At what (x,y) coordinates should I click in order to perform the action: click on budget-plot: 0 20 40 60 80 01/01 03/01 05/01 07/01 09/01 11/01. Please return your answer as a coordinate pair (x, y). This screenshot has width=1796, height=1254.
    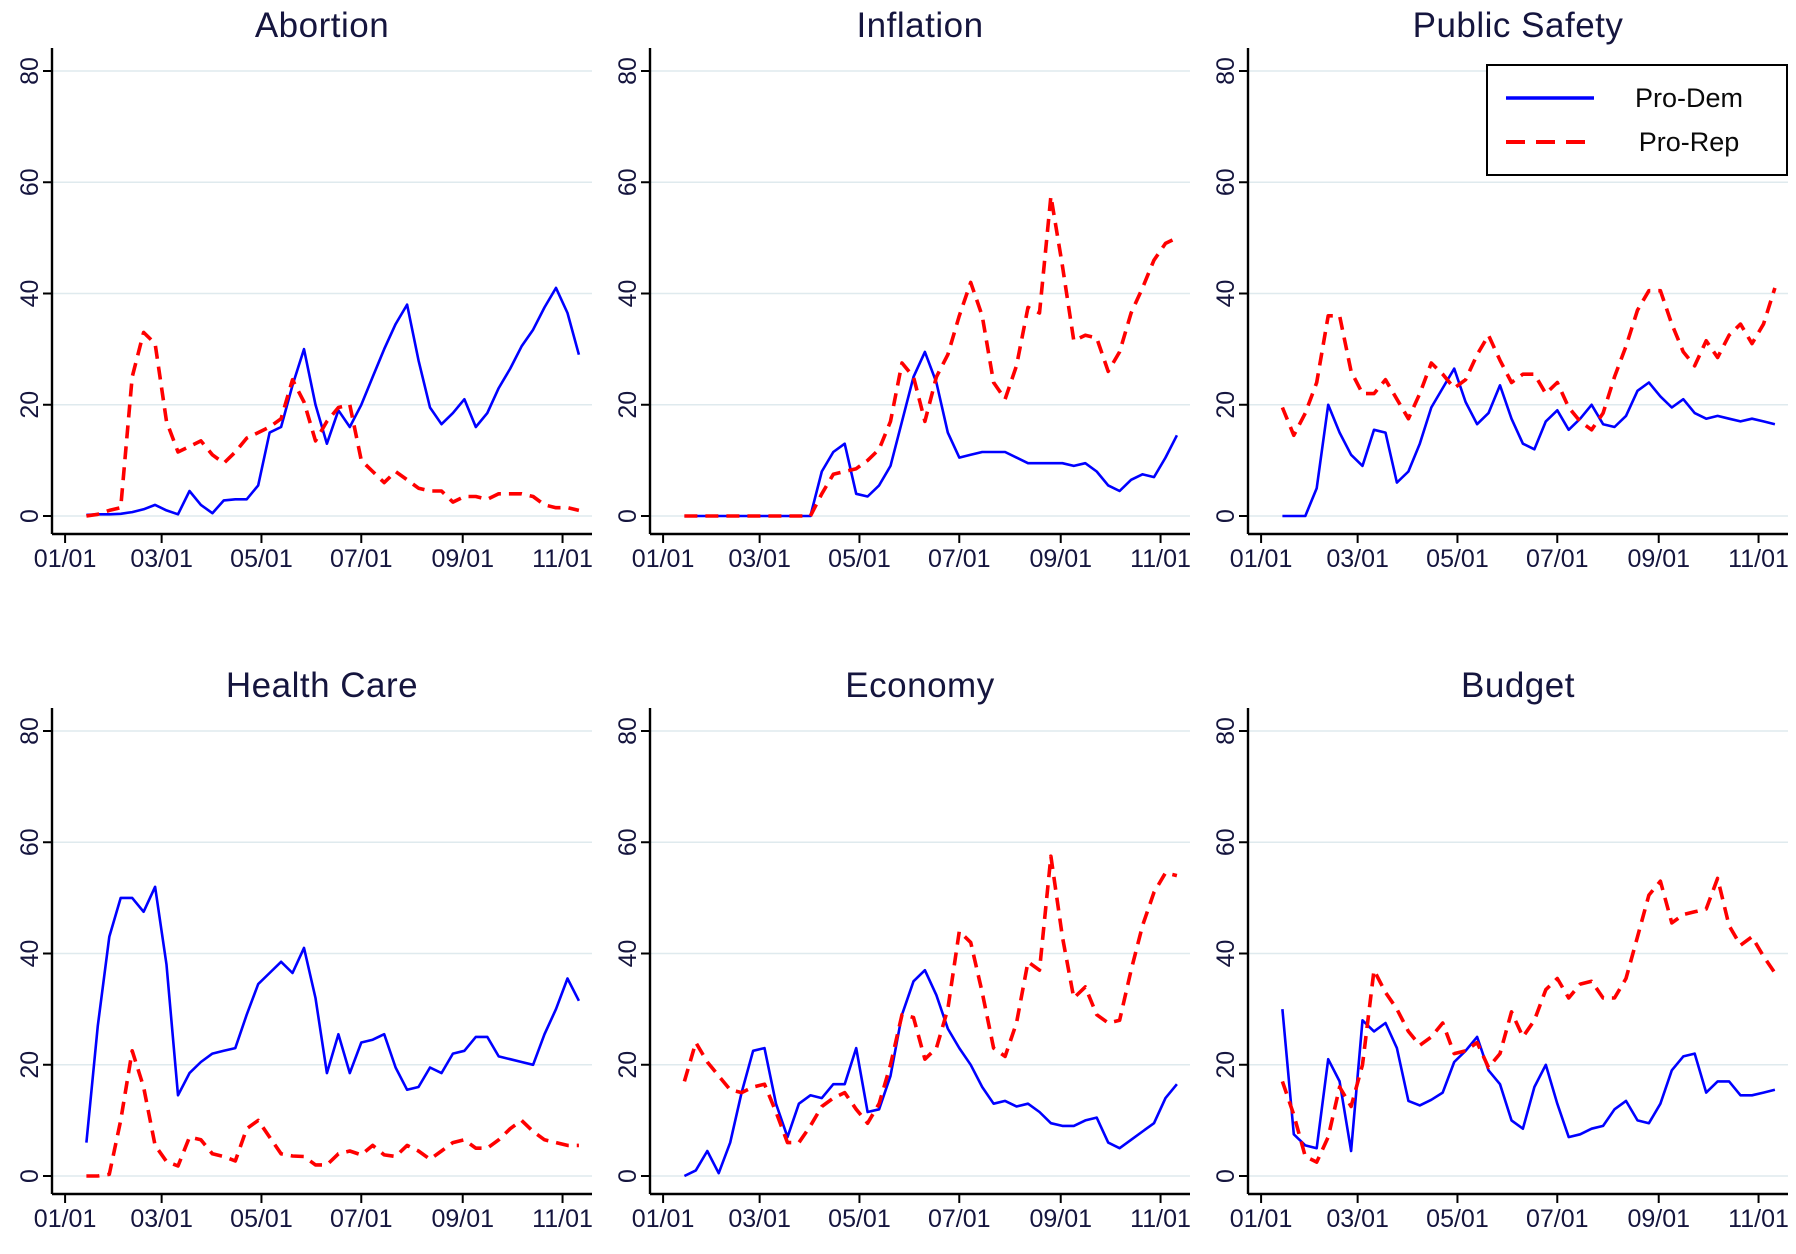
    Looking at the image, I should click on (1500, 970).